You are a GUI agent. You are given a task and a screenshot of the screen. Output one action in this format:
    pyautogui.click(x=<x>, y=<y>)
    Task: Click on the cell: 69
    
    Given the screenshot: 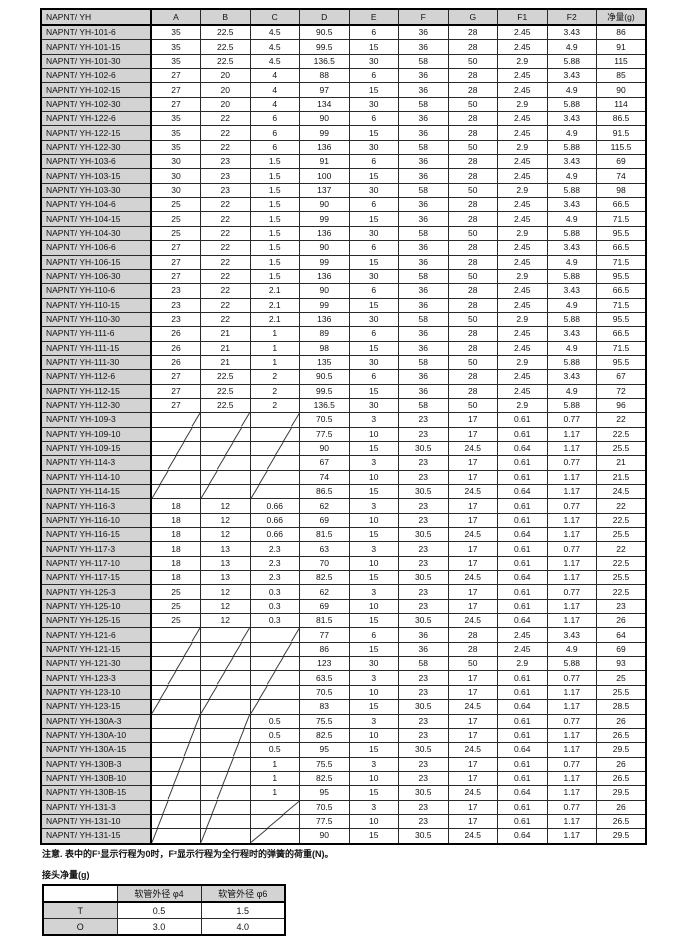 What is the action you would take?
    pyautogui.click(x=621, y=162)
    